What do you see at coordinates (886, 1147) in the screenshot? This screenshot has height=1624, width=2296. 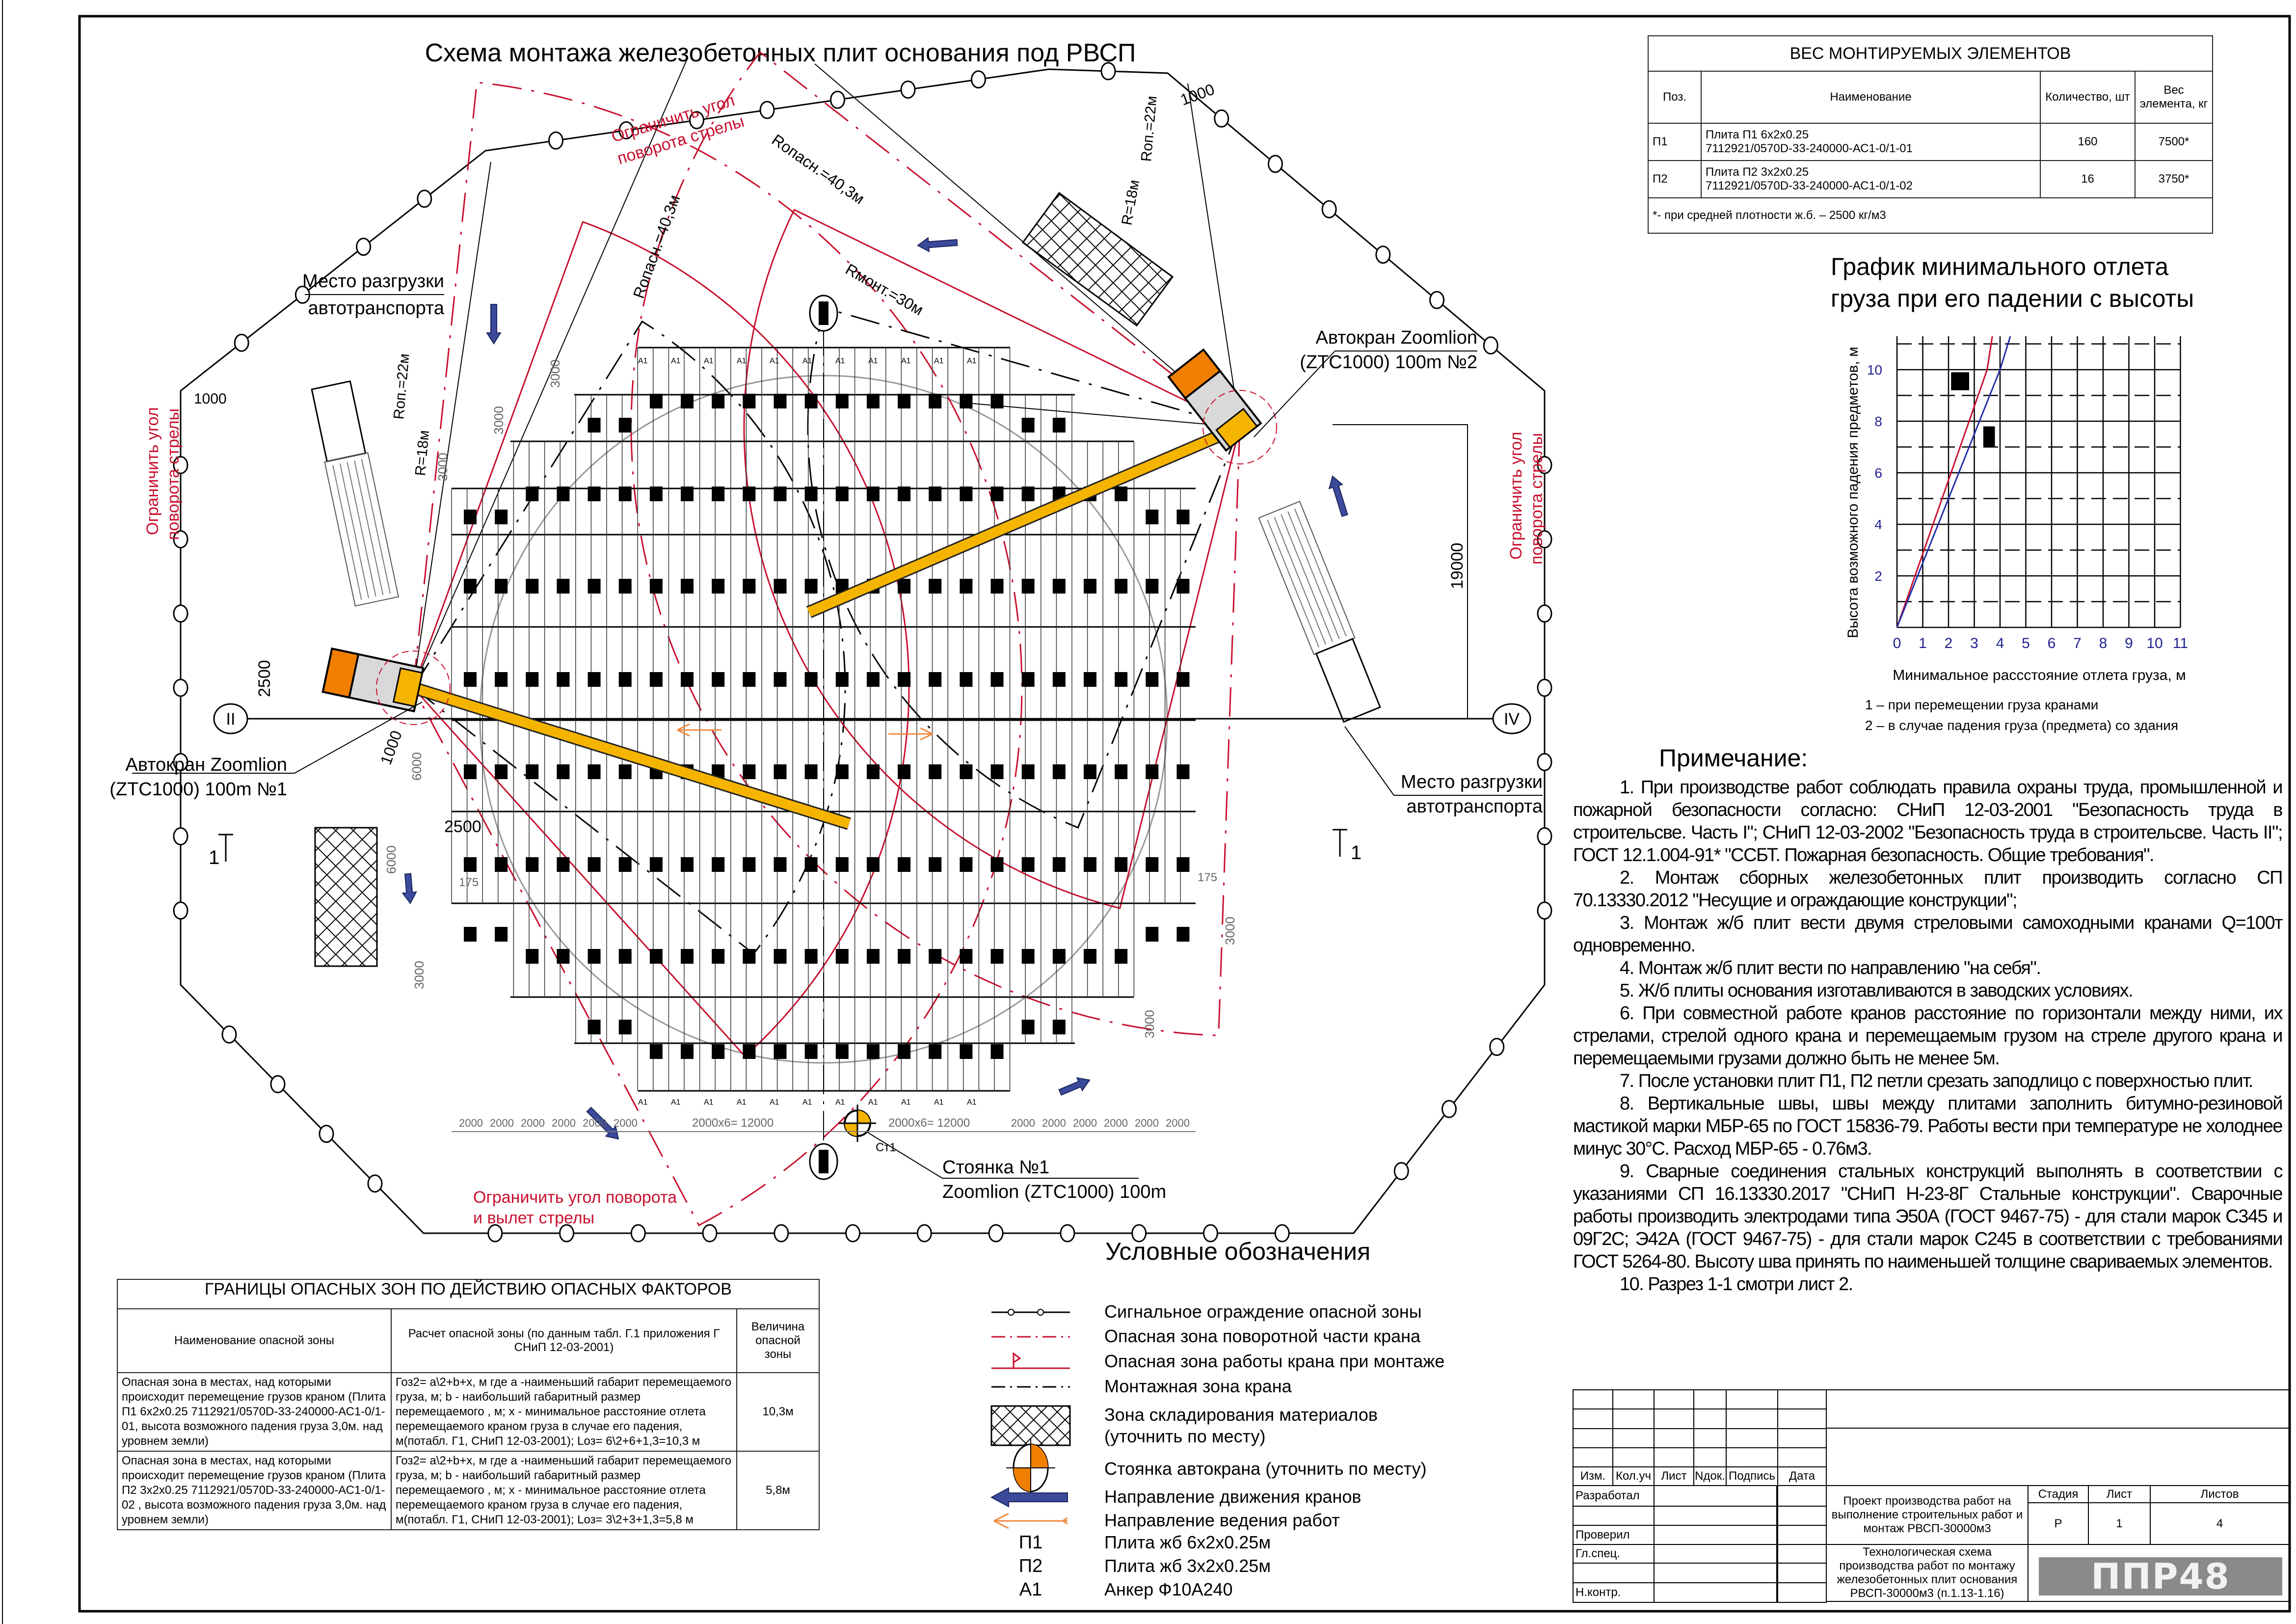 I see `parking-tag: Ст1` at bounding box center [886, 1147].